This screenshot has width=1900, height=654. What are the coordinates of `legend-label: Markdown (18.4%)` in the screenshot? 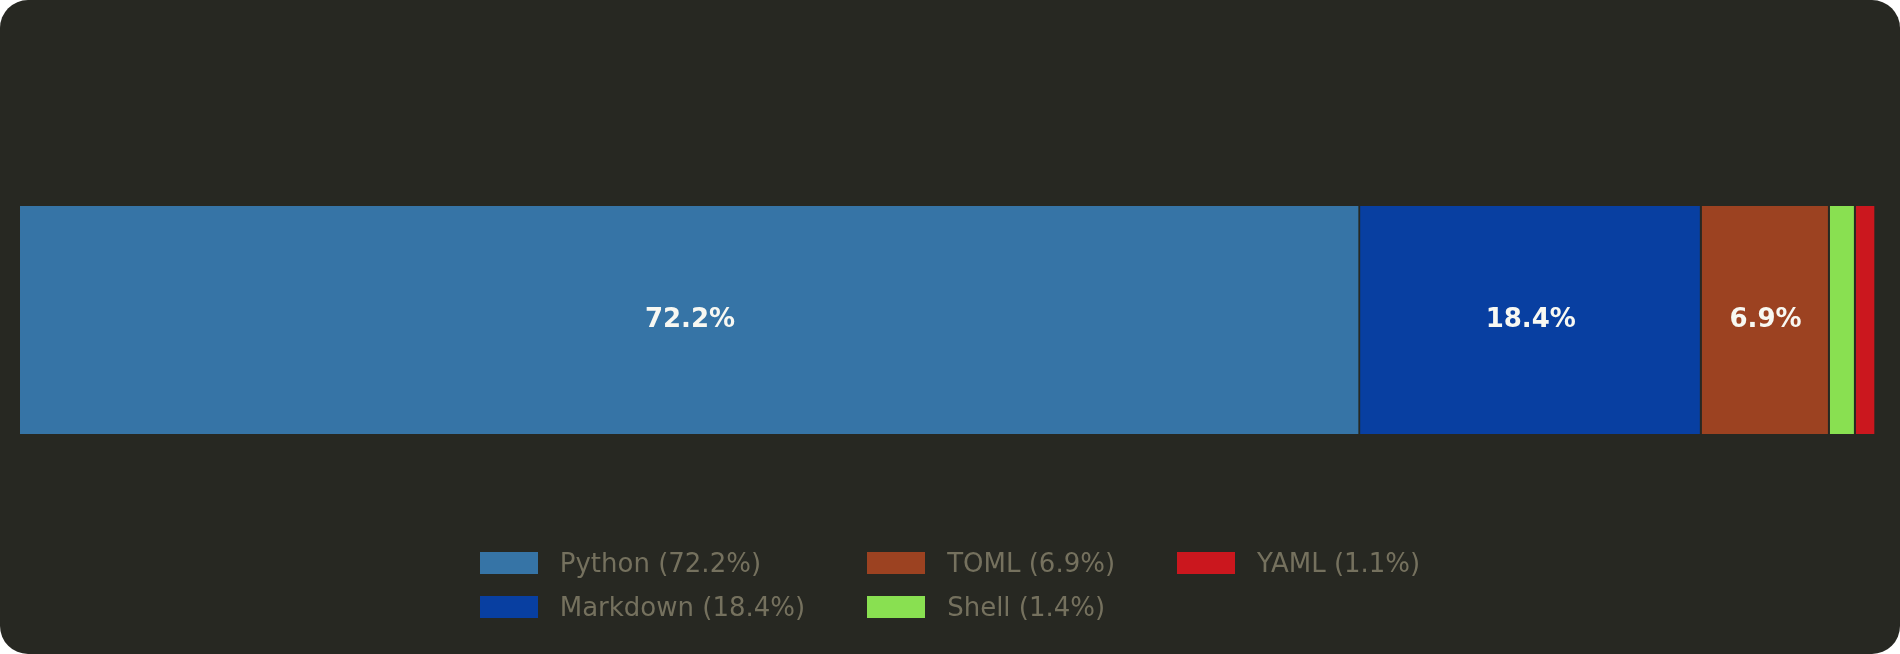 It's located at (682, 607).